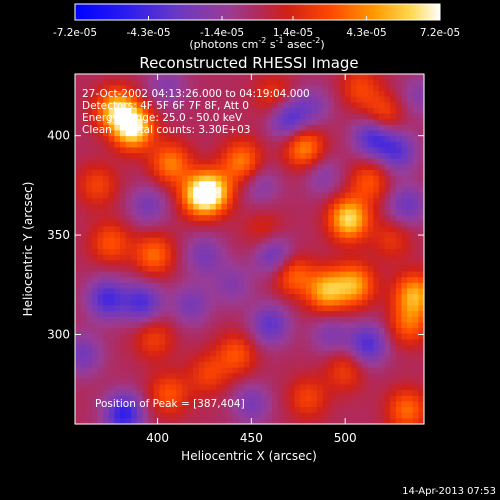  What do you see at coordinates (162, 118) in the screenshot?
I see `annotation-energy-range: Energy Range: 25.0 - 50.0 keV` at bounding box center [162, 118].